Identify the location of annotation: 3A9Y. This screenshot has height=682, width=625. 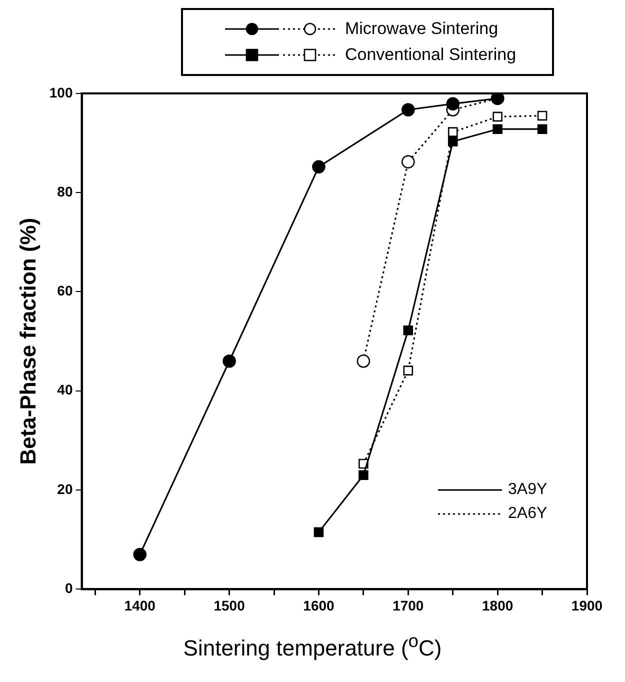
(528, 490).